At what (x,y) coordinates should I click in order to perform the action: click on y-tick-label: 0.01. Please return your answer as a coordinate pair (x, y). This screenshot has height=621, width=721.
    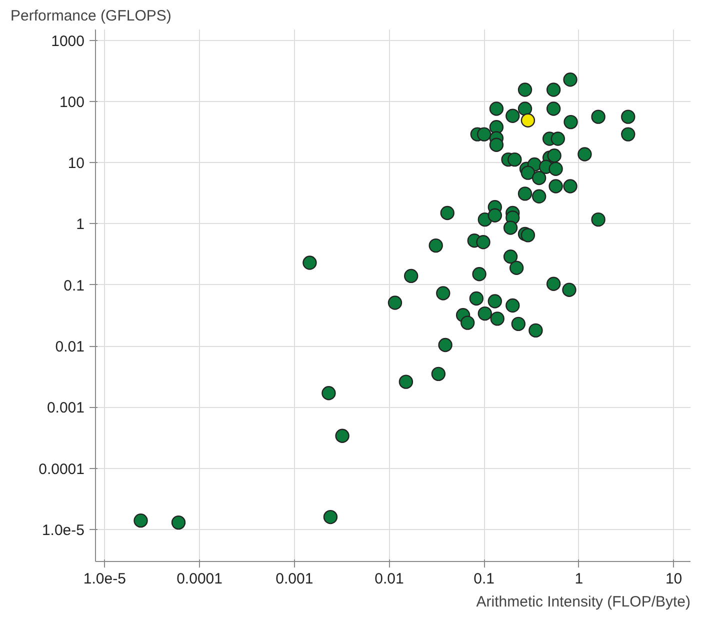
    Looking at the image, I should click on (70, 347).